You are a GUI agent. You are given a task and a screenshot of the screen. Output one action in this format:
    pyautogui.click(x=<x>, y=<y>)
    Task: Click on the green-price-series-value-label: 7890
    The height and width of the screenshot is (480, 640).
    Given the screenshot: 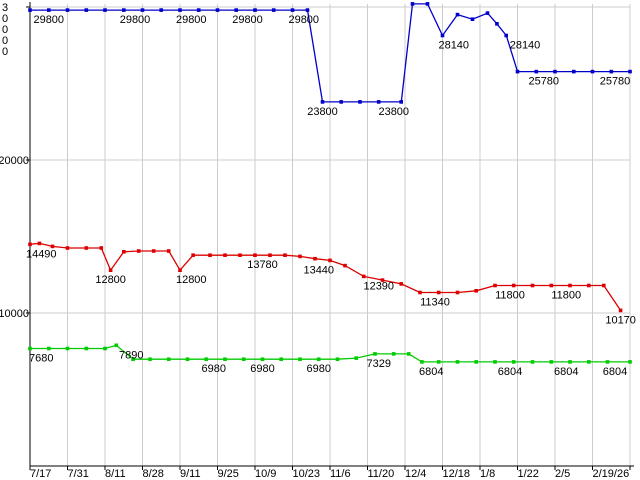 What is the action you would take?
    pyautogui.click(x=131, y=355)
    